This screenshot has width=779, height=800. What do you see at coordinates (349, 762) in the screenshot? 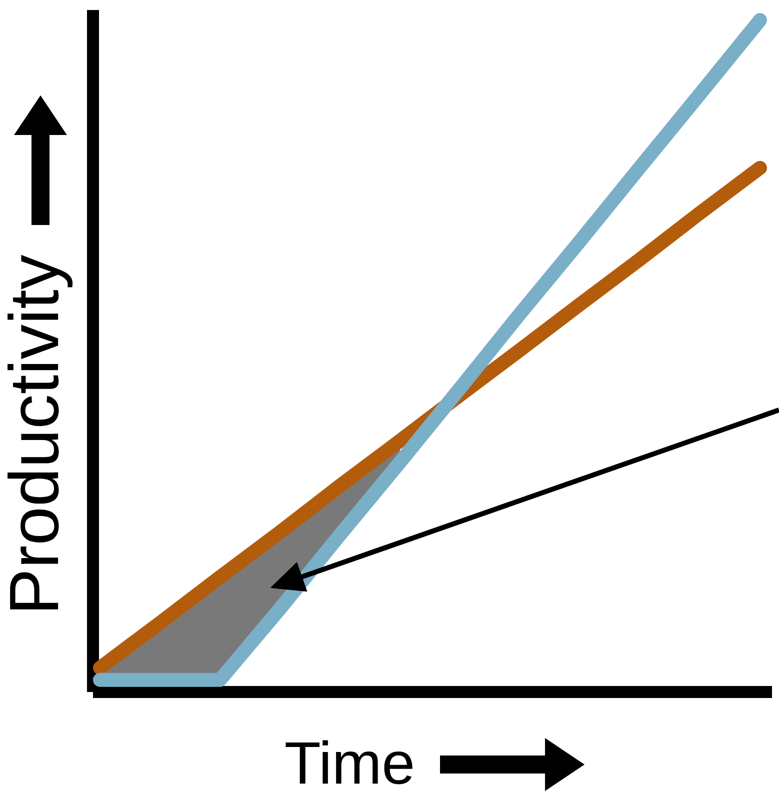
I see `x-axis-title: Time` at bounding box center [349, 762].